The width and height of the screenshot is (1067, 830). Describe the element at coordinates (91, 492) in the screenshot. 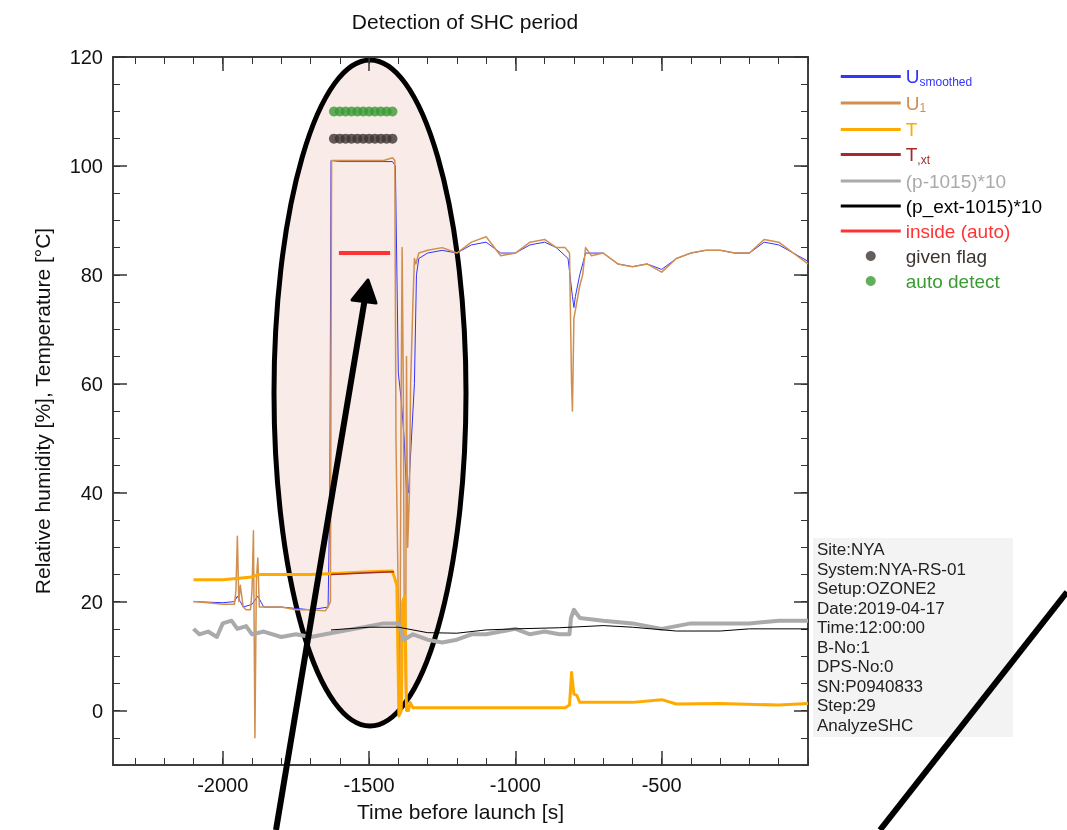

I see `y-tick-label: 40` at that location.